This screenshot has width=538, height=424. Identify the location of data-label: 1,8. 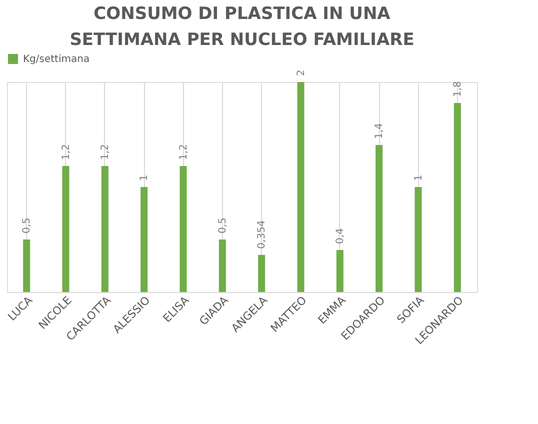
(458, 89).